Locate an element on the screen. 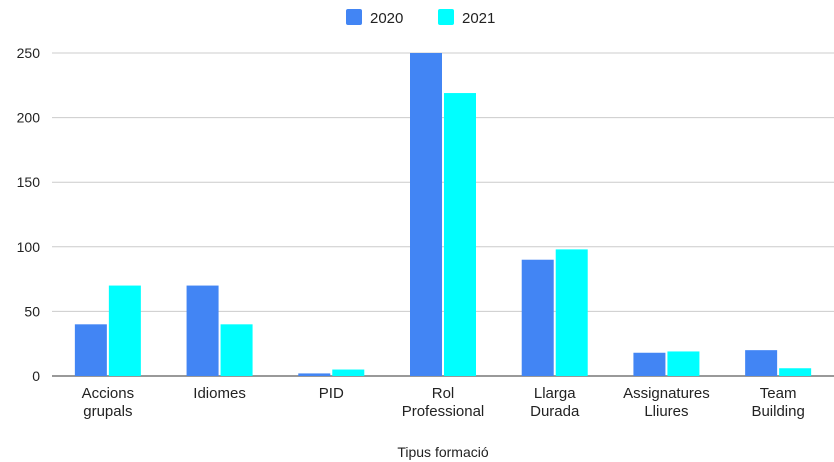 This screenshot has height=462, width=834. category-label: Durada is located at coordinates (555, 411).